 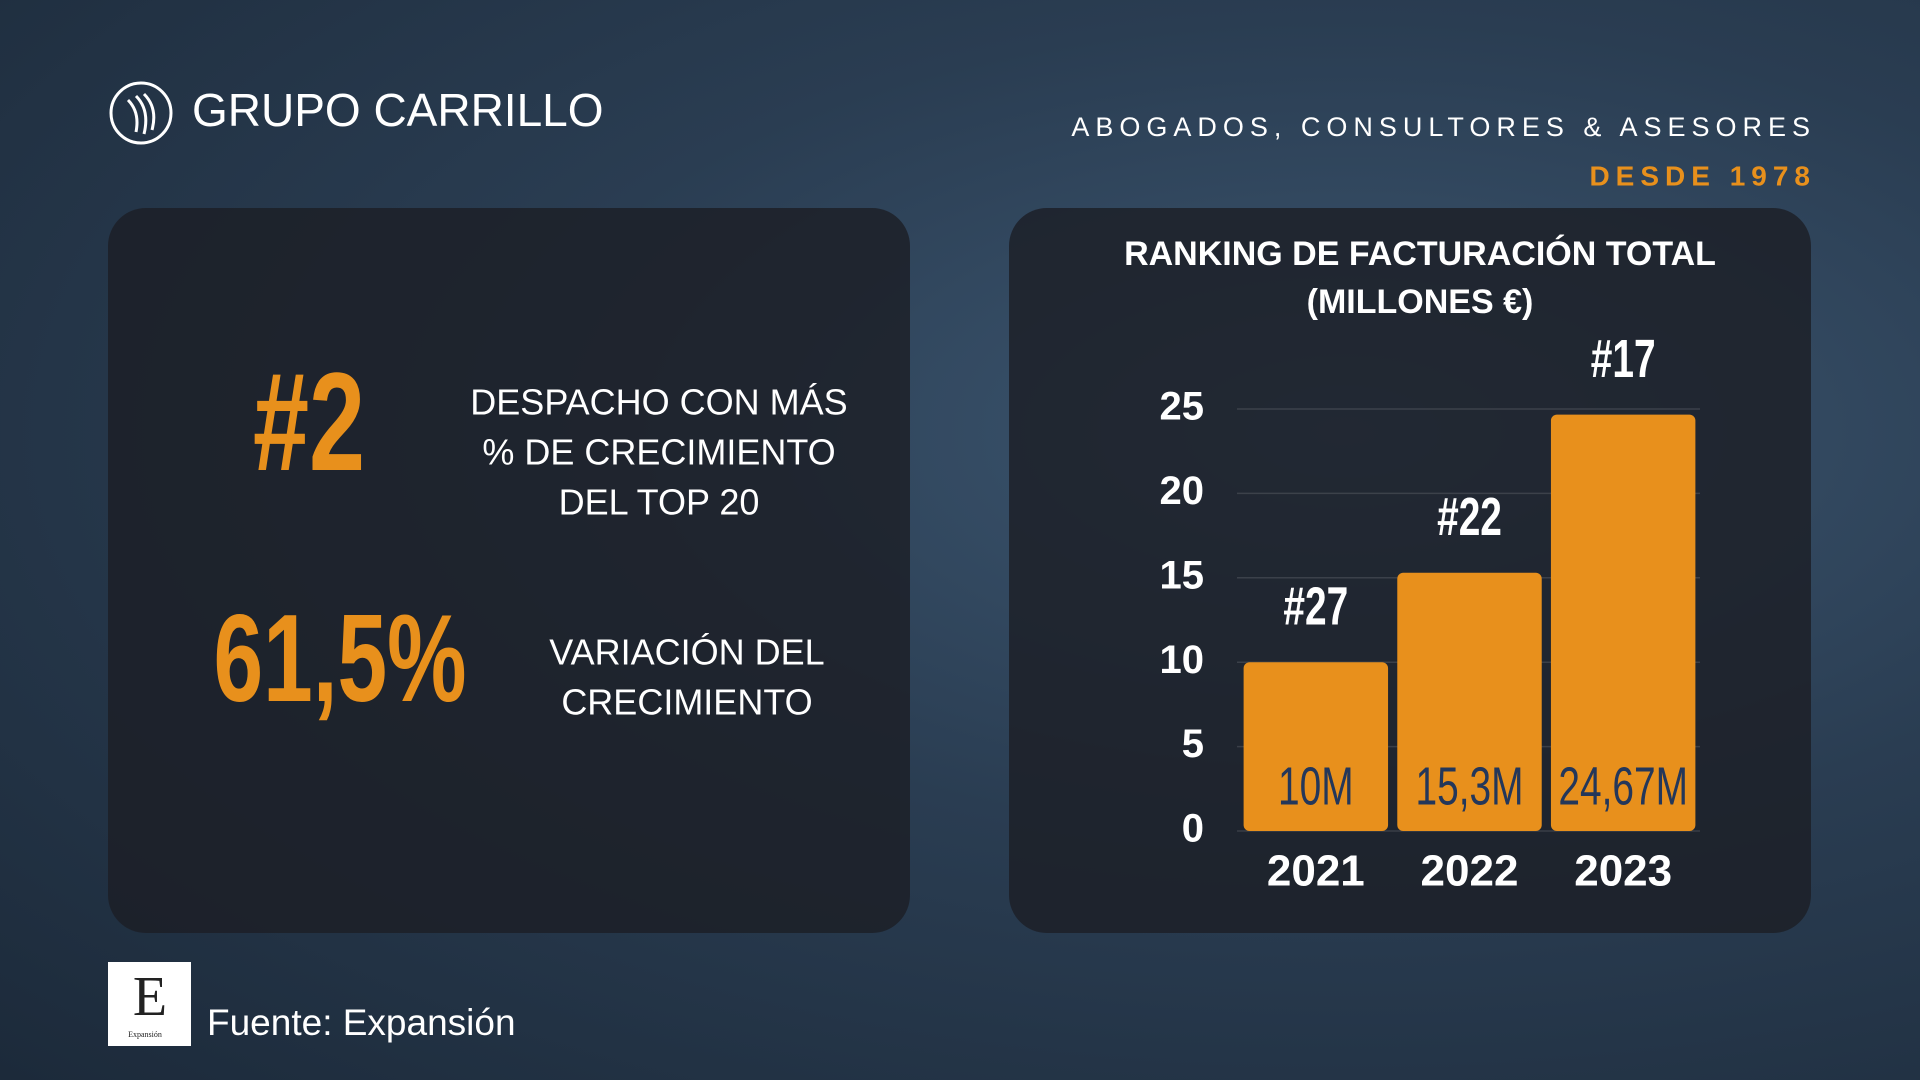 What do you see at coordinates (1623, 871) in the screenshot?
I see `x-tick-label: 2023` at bounding box center [1623, 871].